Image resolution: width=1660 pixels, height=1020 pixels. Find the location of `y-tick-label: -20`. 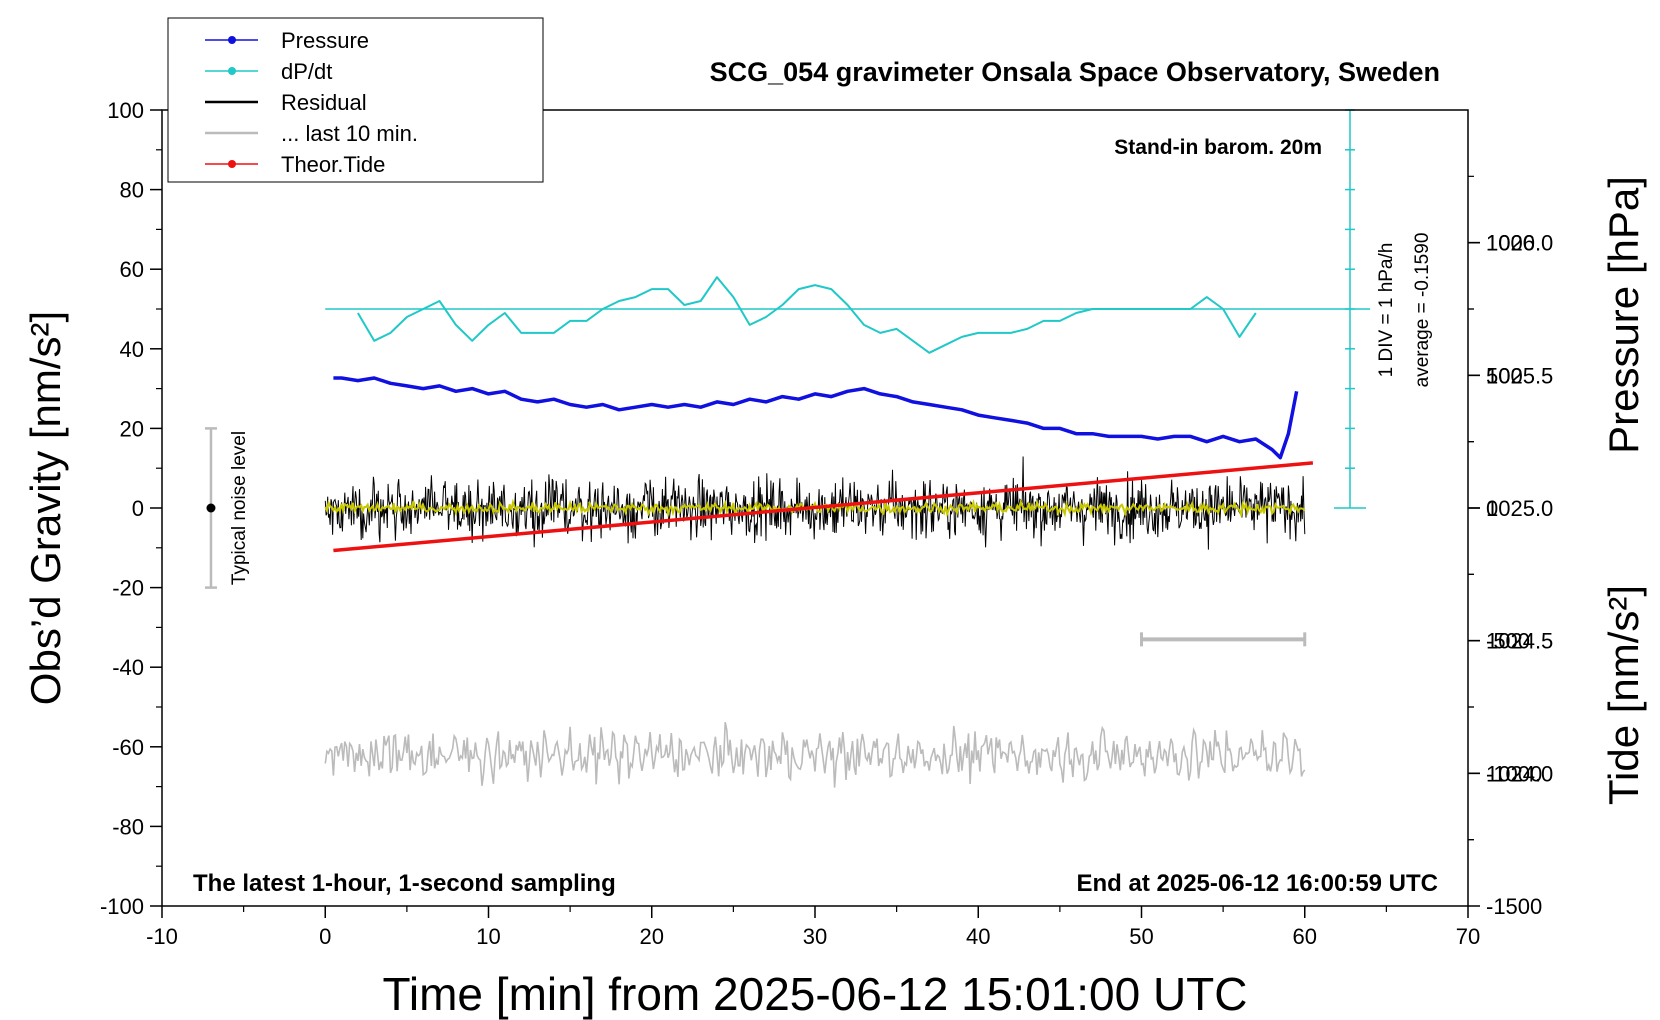

y-tick-label: -20 is located at coordinates (128, 588).